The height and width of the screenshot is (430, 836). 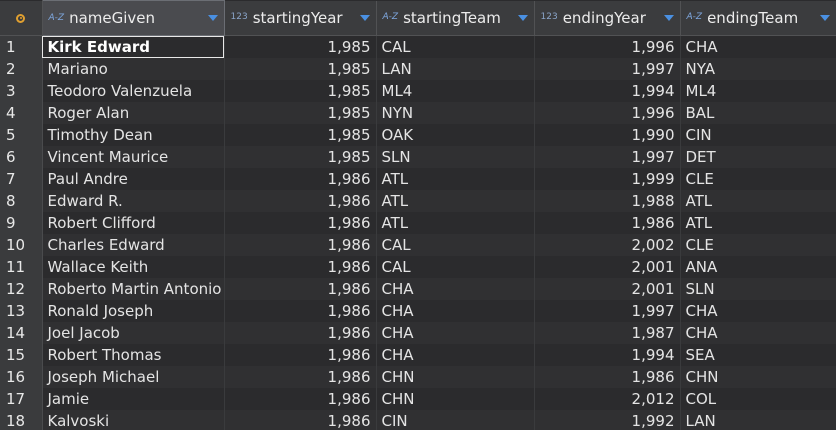 What do you see at coordinates (418, 113) in the screenshot?
I see `table-row: 4 Roger Alan 1,985 NYN 1,996 BAL` at bounding box center [418, 113].